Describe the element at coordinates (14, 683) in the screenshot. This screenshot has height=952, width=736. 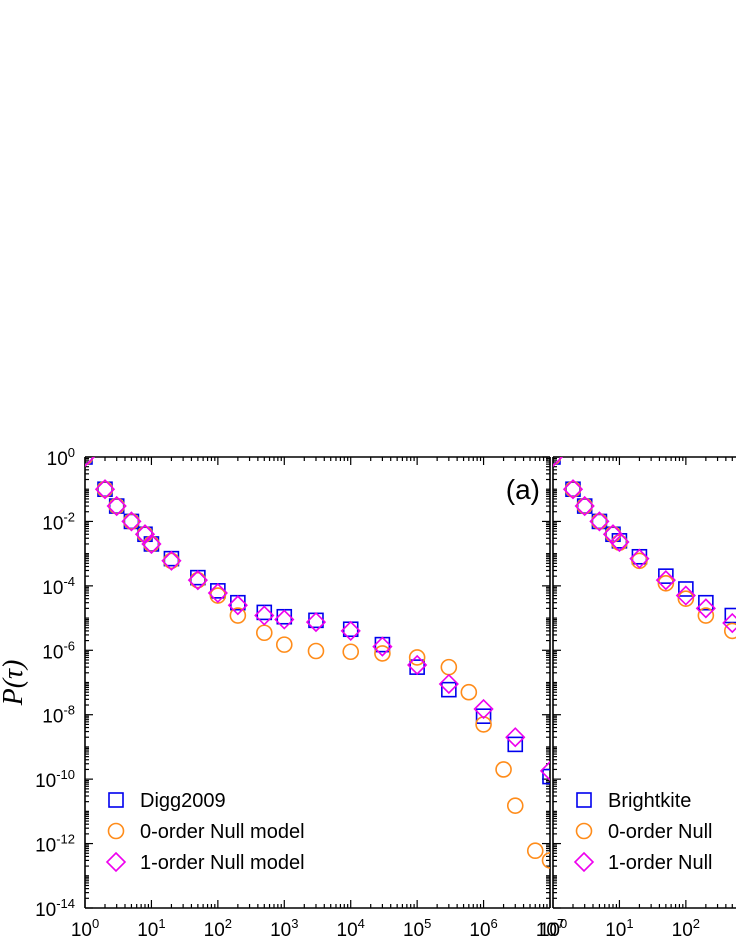
I see `y-axis-title: P(τ)` at that location.